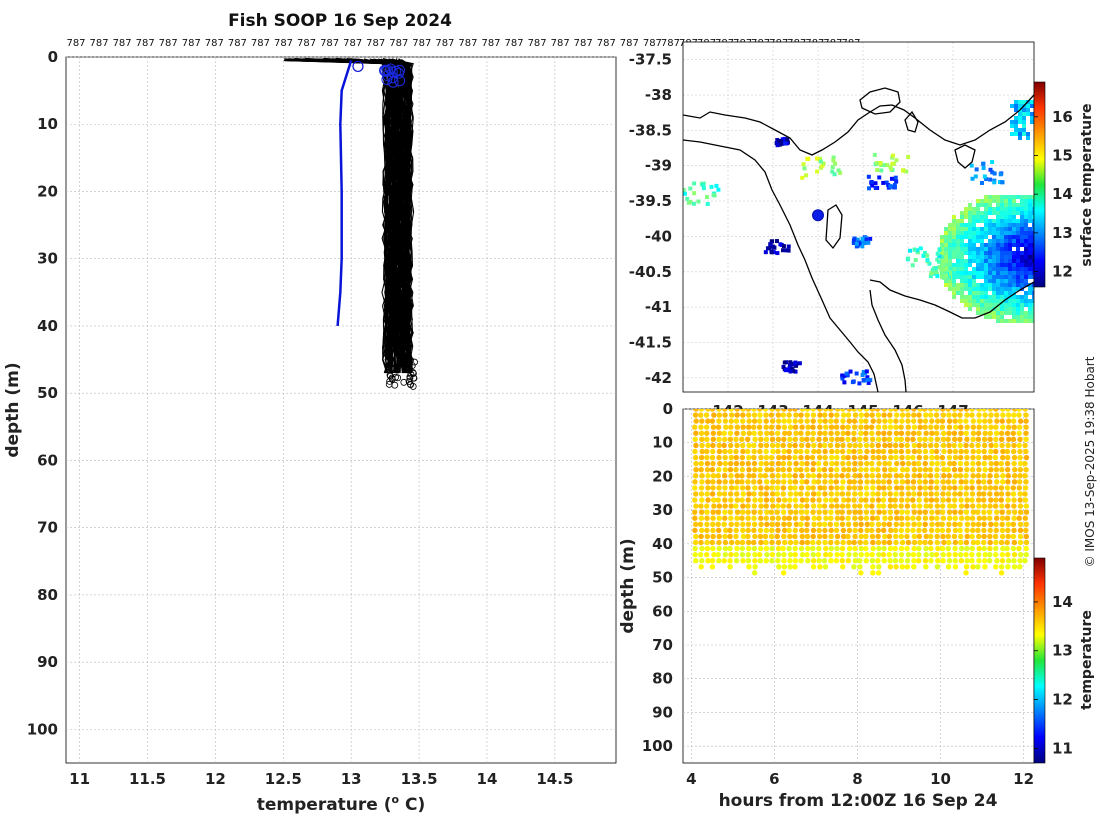  I want to click on y-tick-label: 50, so click(662, 578).